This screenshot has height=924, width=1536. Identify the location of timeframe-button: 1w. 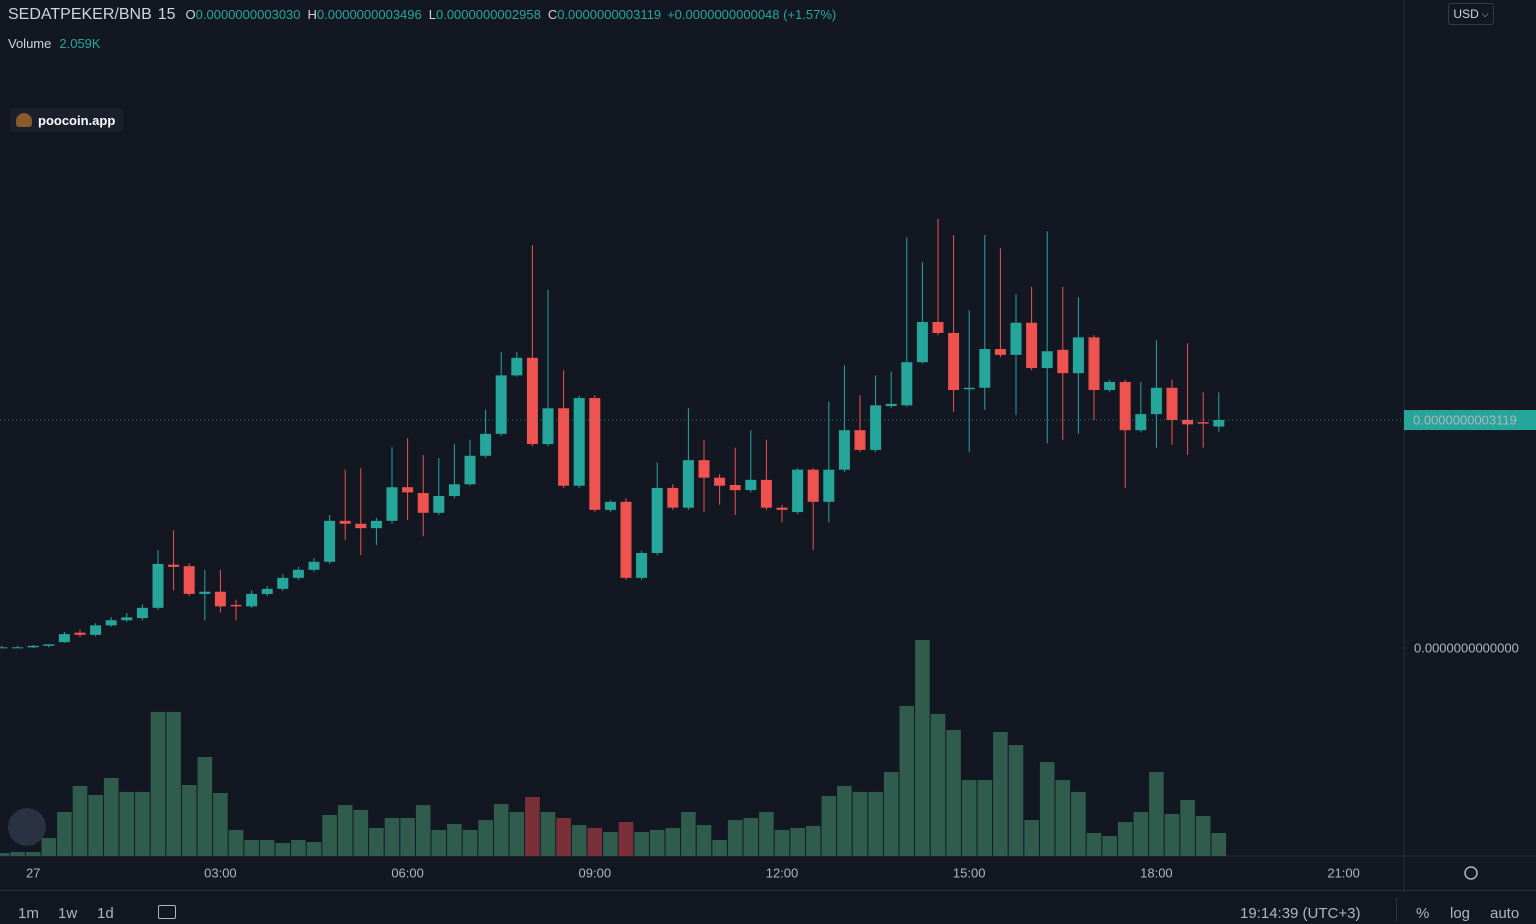
(68, 913).